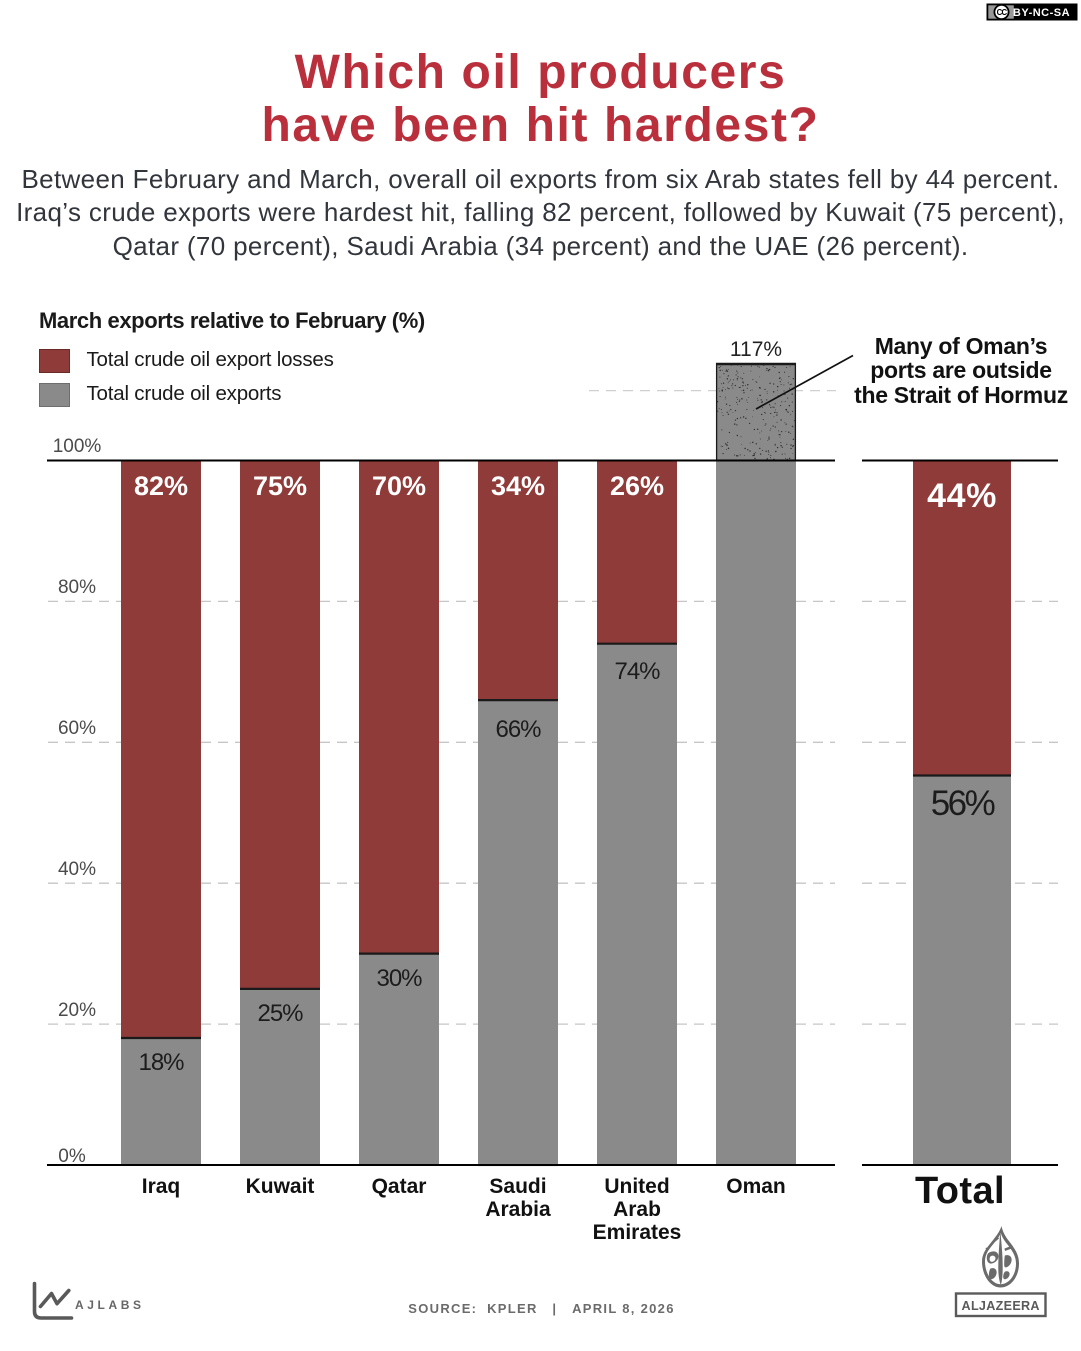  Describe the element at coordinates (1002, 12) in the screenshot. I see `svg-text: CC` at that location.